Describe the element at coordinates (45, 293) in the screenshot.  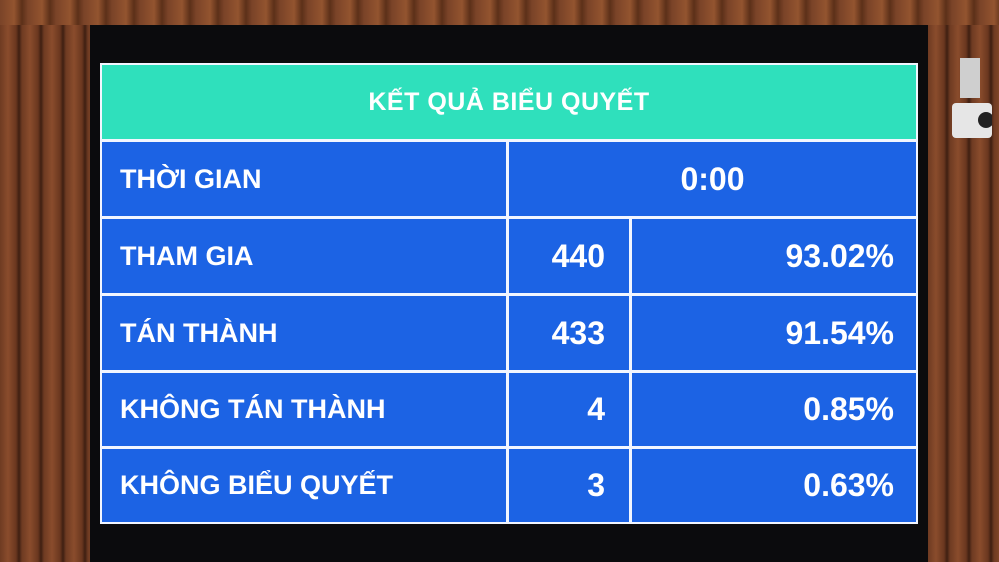
I see `wood-panel-left` at that location.